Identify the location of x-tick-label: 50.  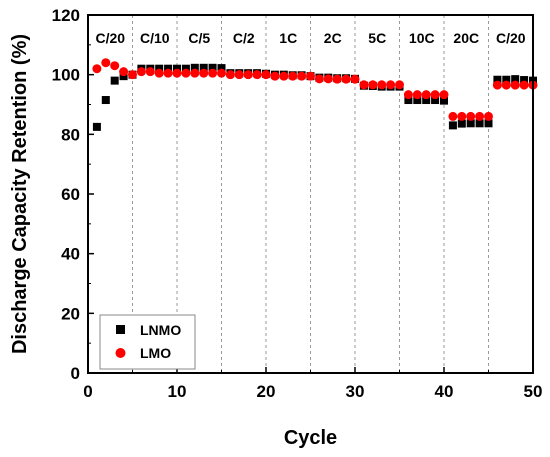
(533, 391).